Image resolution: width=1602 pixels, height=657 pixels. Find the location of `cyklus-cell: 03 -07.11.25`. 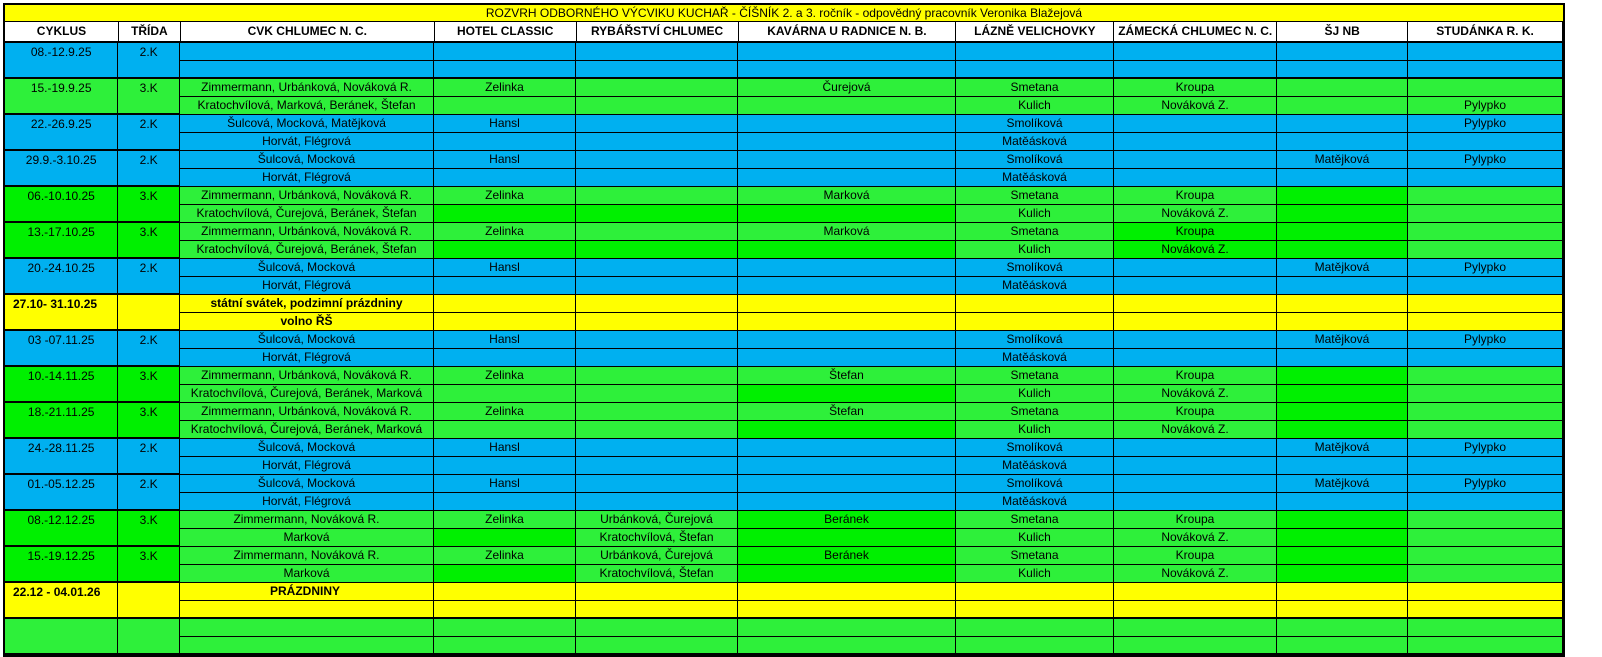

cyklus-cell: 03 -07.11.25 is located at coordinates (62, 348).